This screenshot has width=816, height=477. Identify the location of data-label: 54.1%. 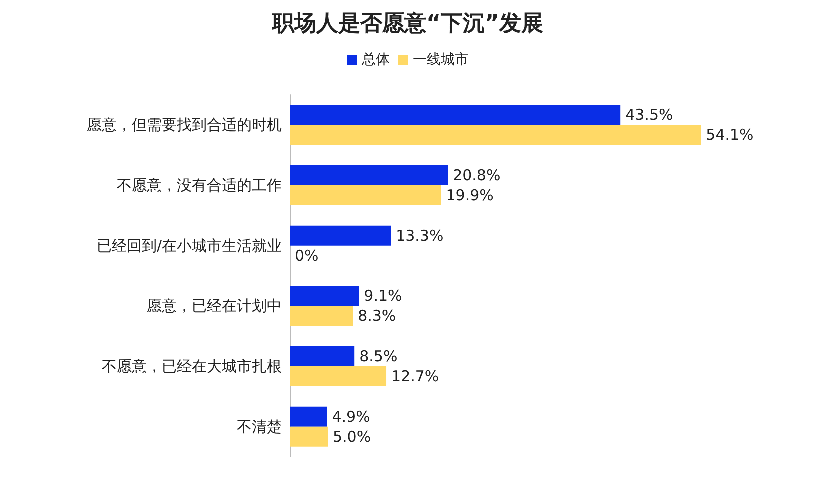
(730, 135).